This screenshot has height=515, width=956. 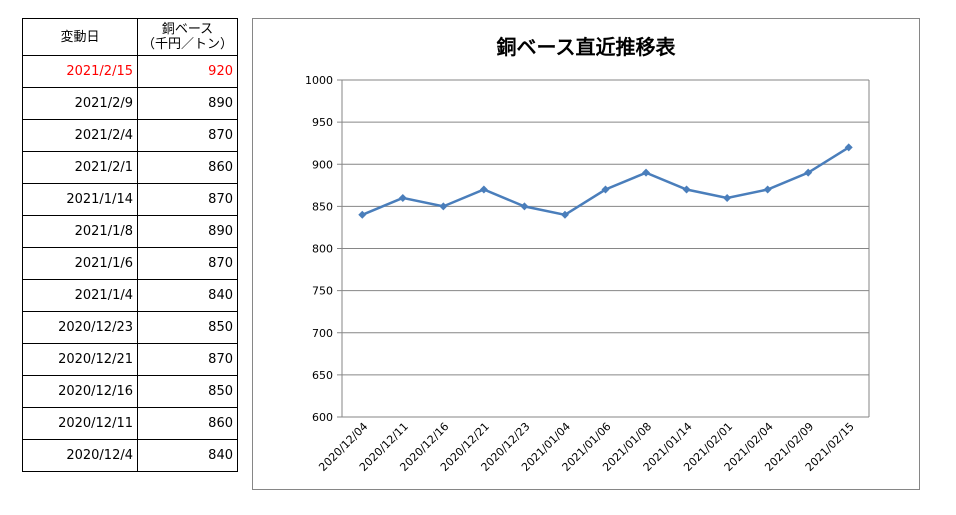 I want to click on table-row: 2020/12/4 840, so click(x=130, y=455).